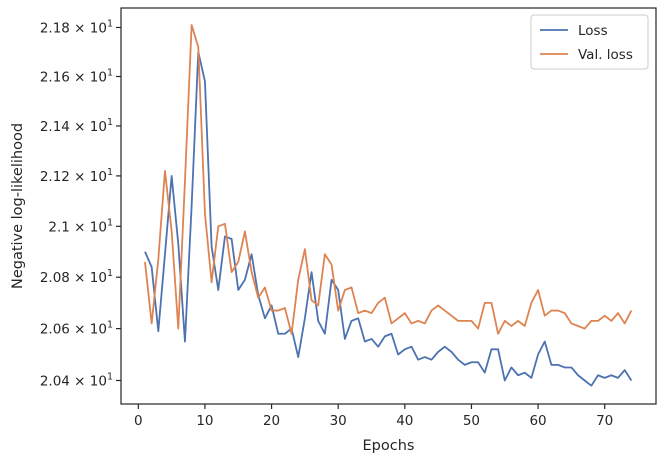  Describe the element at coordinates (76, 380) in the screenshot. I see `y-tick-label: 2.04 × 10¹` at that location.